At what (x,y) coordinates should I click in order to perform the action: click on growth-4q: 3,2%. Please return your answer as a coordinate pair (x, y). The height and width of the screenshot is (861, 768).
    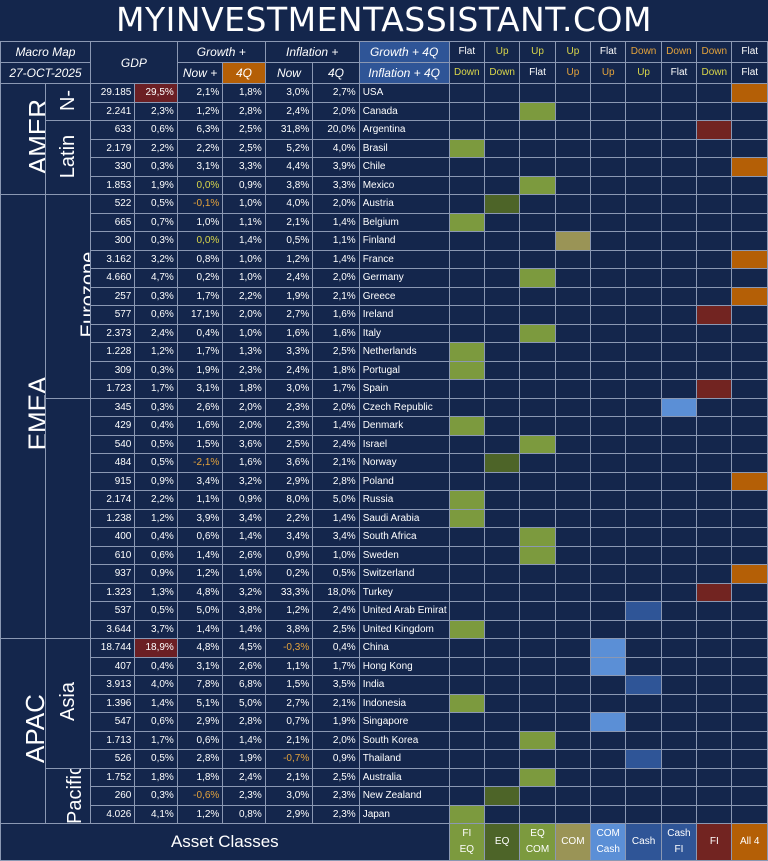
    Looking at the image, I should click on (244, 592).